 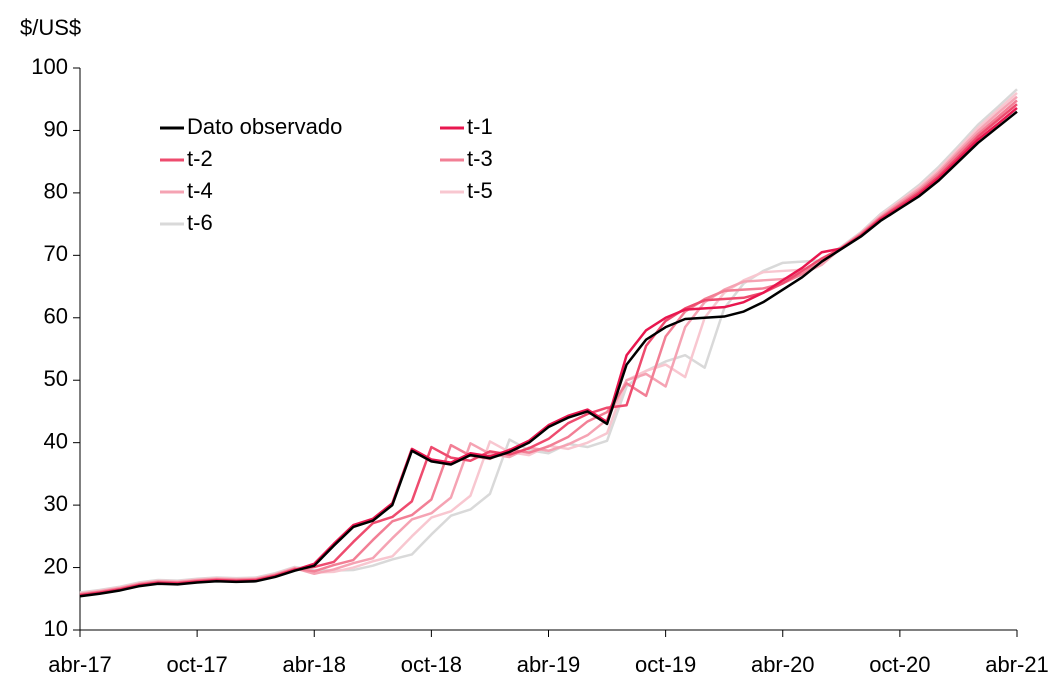 What do you see at coordinates (549, 664) in the screenshot?
I see `x-tick-label: abr-19` at bounding box center [549, 664].